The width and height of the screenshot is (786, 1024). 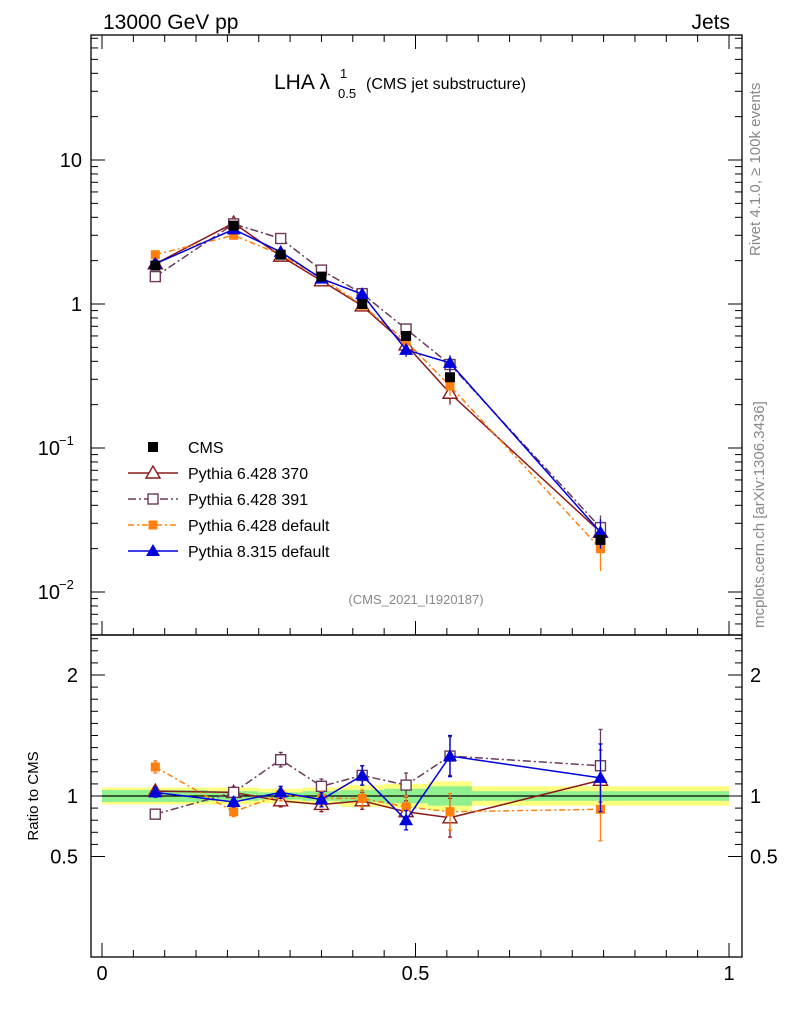 I want to click on y-tick-label: 1, so click(x=76, y=305).